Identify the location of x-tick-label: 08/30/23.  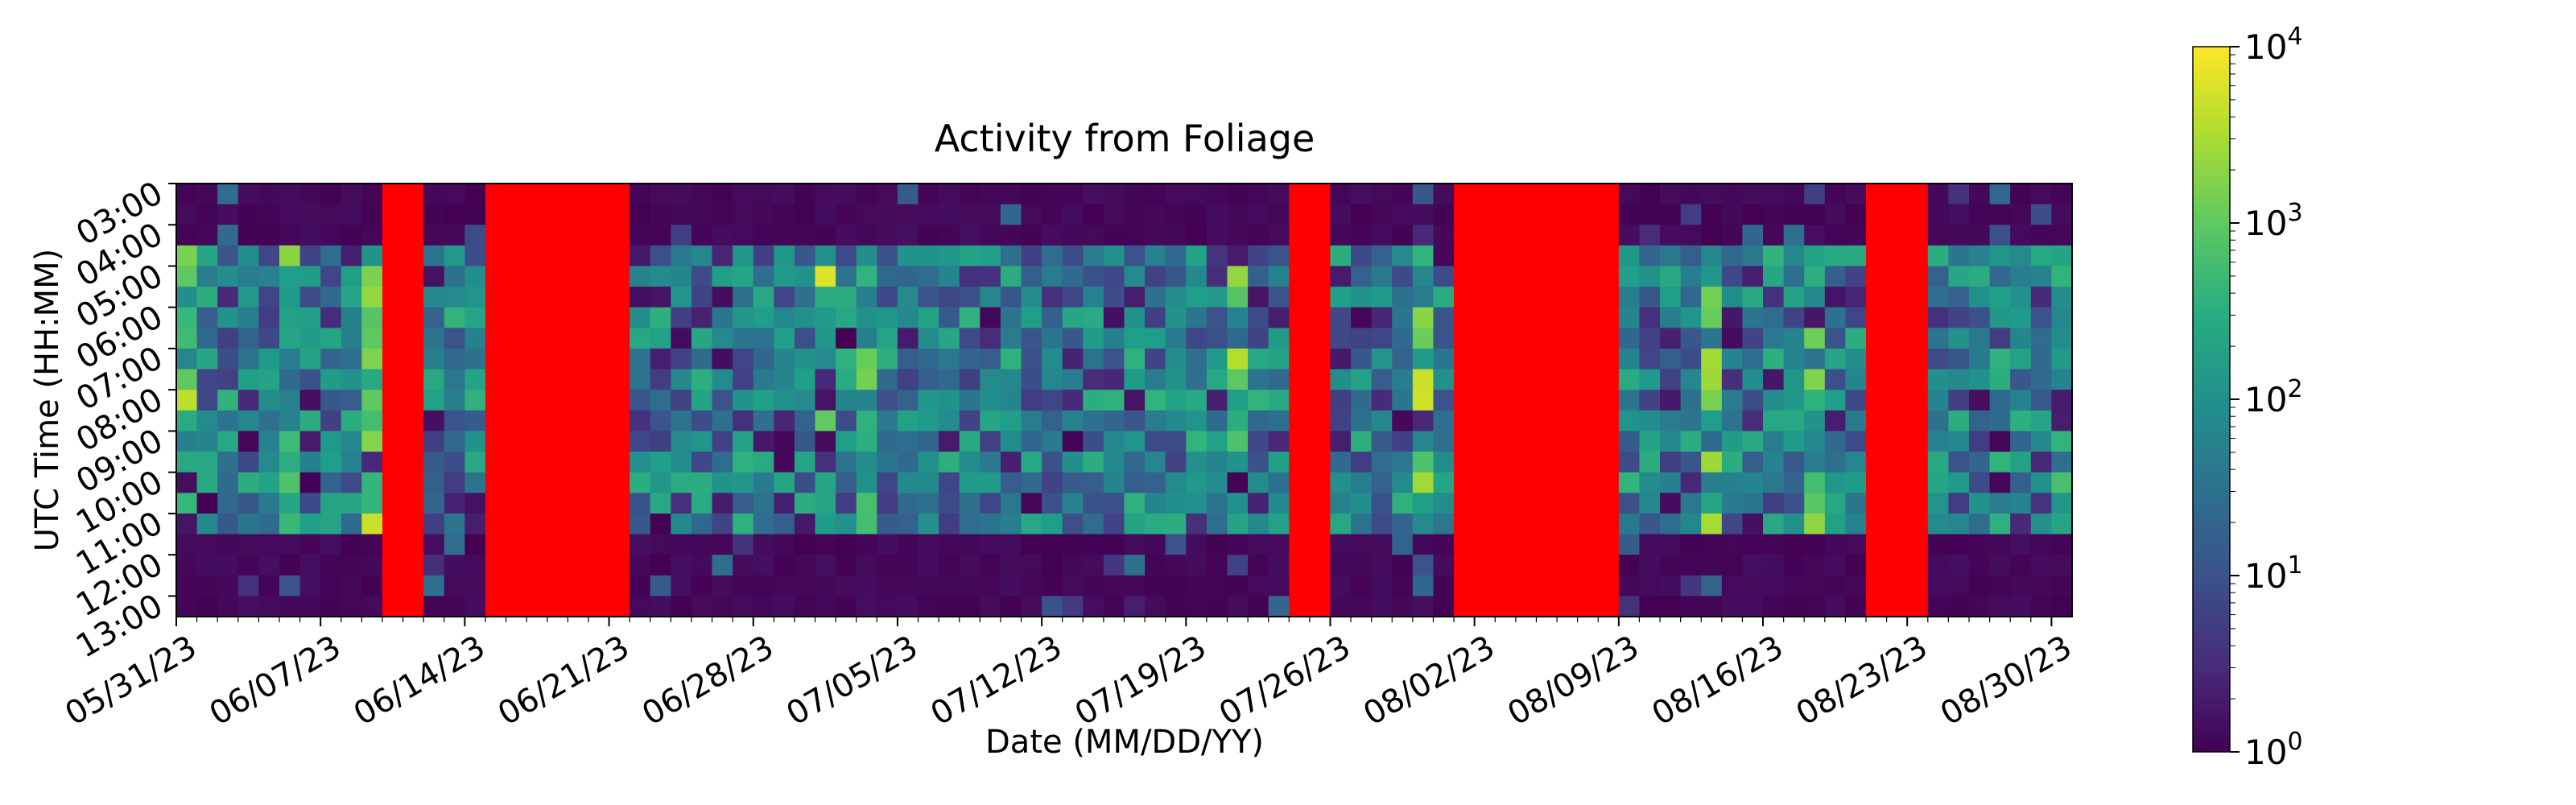
(2006, 681).